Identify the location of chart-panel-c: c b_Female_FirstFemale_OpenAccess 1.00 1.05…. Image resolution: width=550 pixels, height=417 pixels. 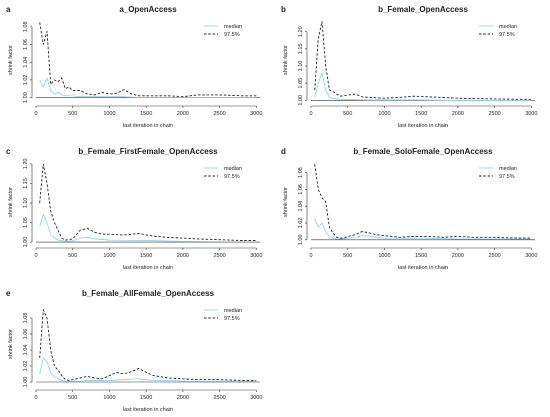
(134, 209).